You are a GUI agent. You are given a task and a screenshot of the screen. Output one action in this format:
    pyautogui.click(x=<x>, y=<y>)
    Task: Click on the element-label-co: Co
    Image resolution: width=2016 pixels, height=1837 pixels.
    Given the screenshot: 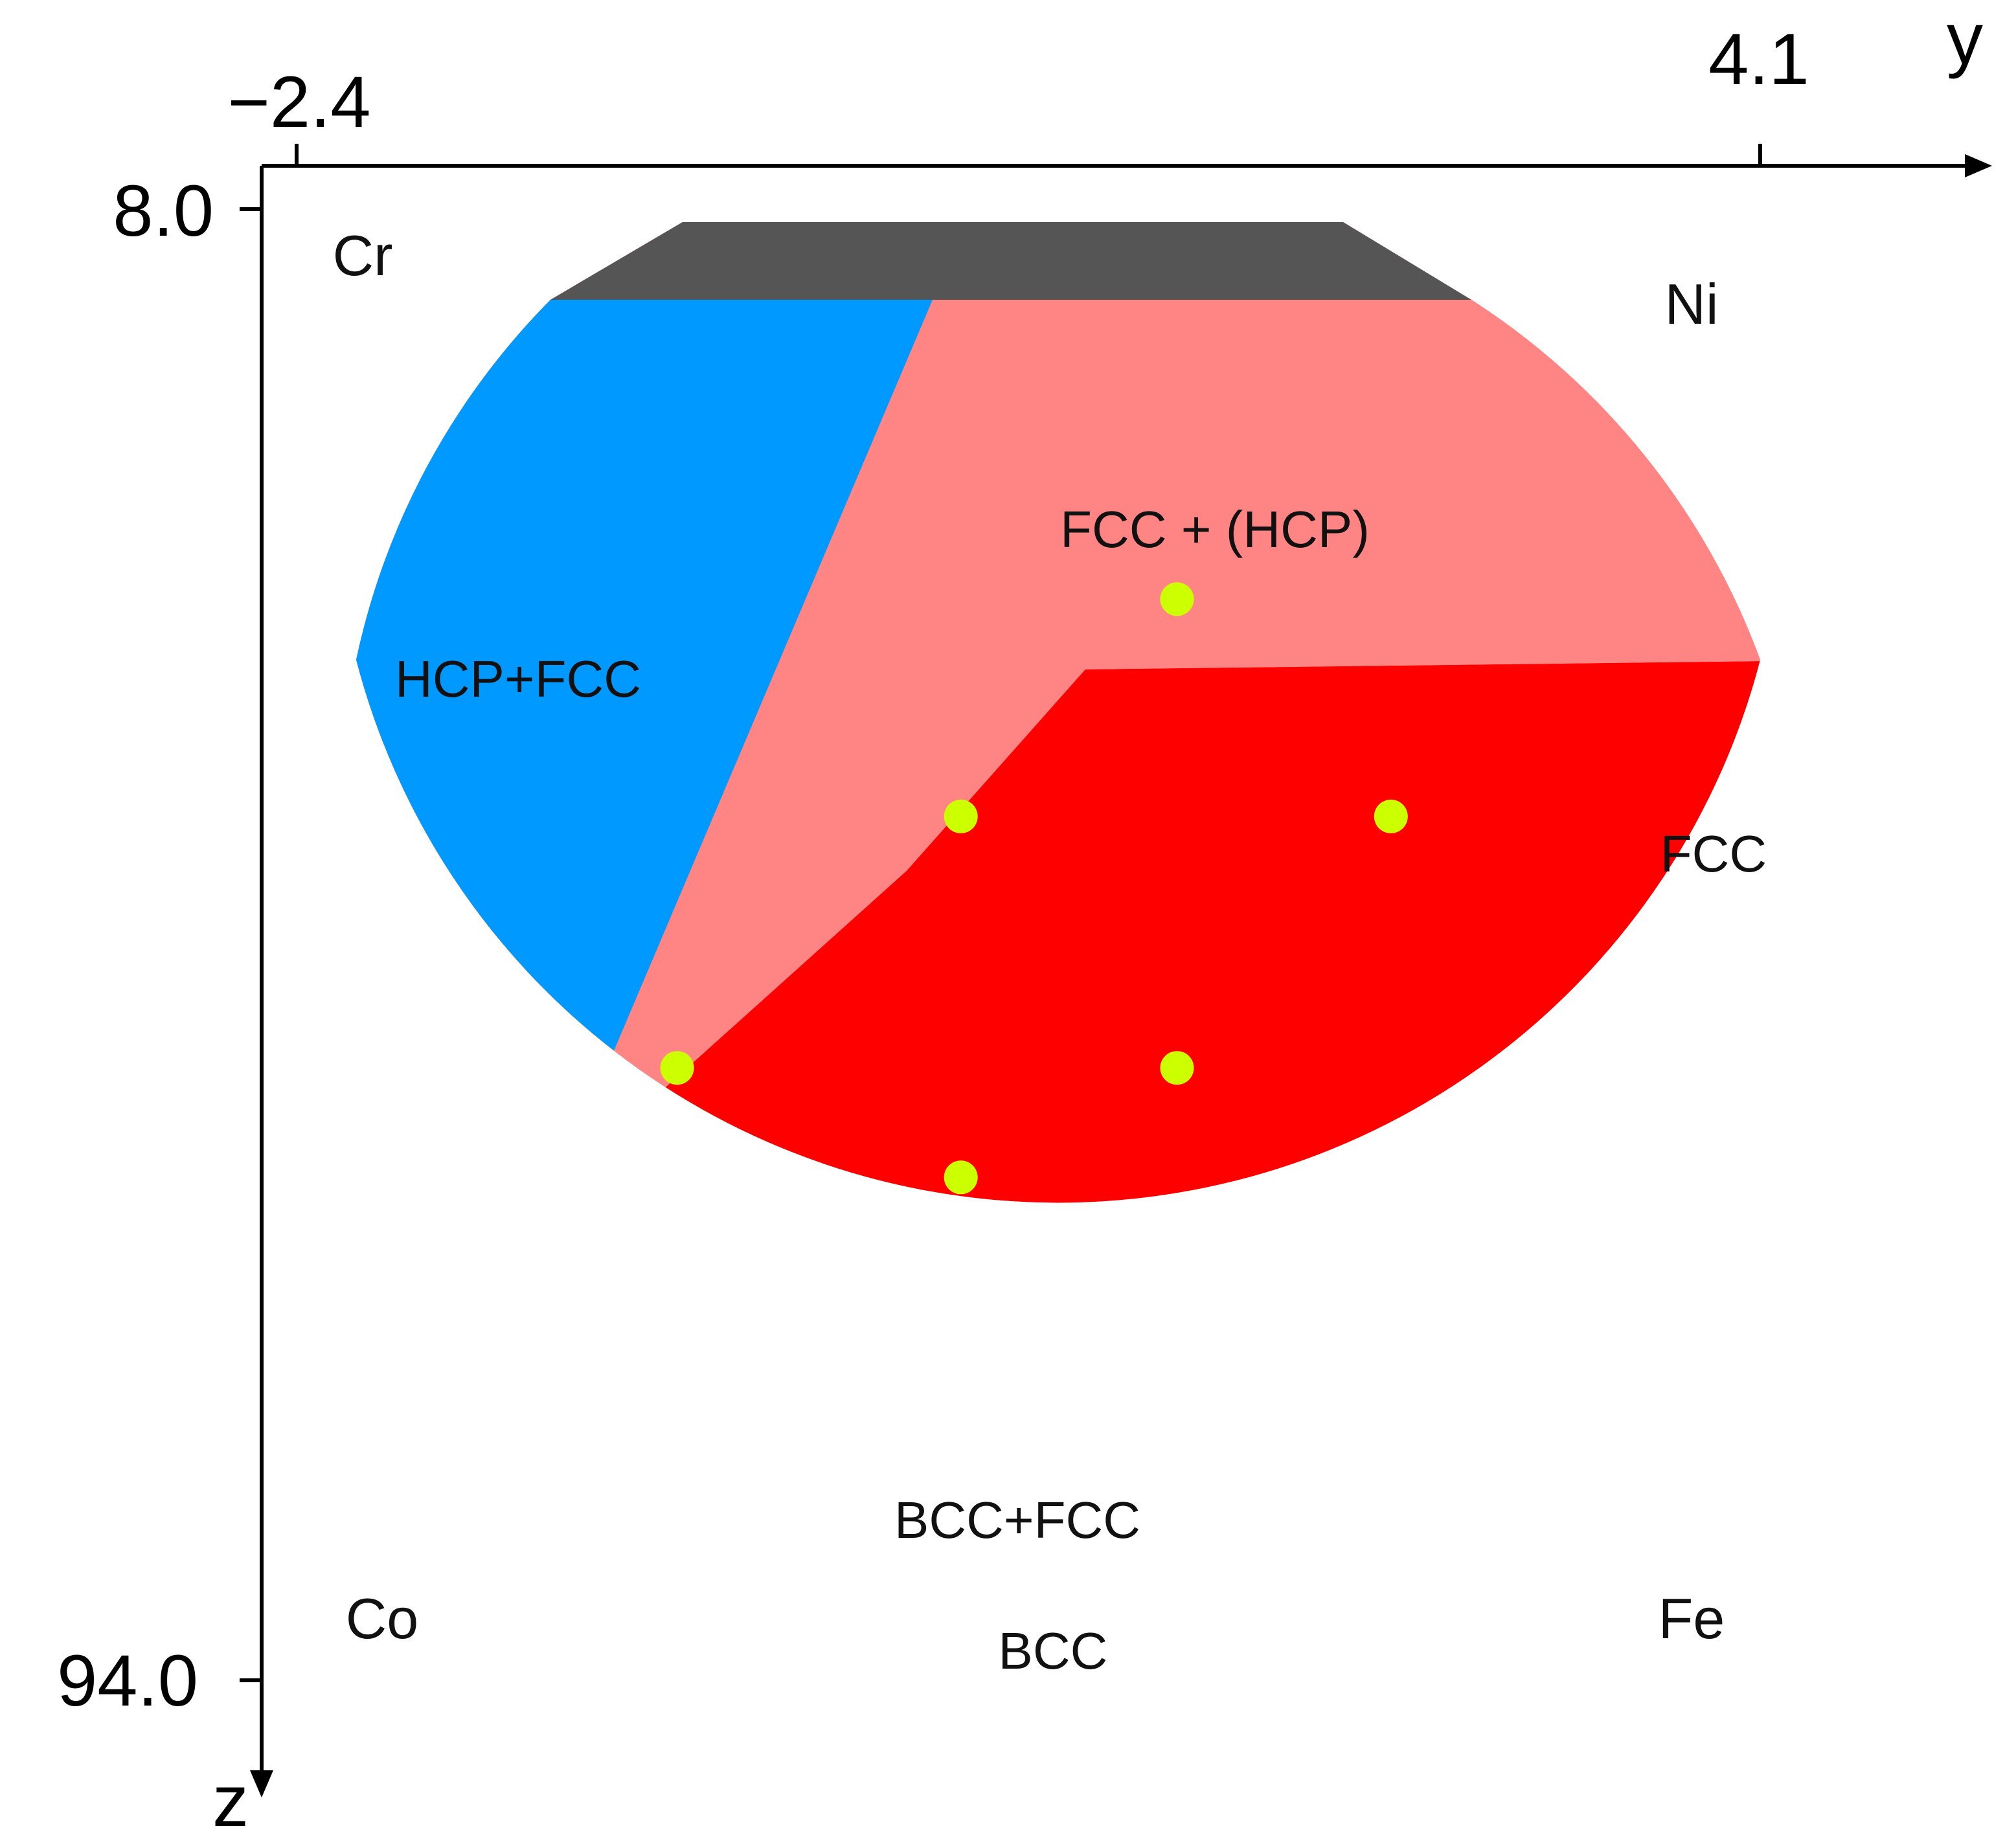 What is the action you would take?
    pyautogui.click(x=382, y=1618)
    